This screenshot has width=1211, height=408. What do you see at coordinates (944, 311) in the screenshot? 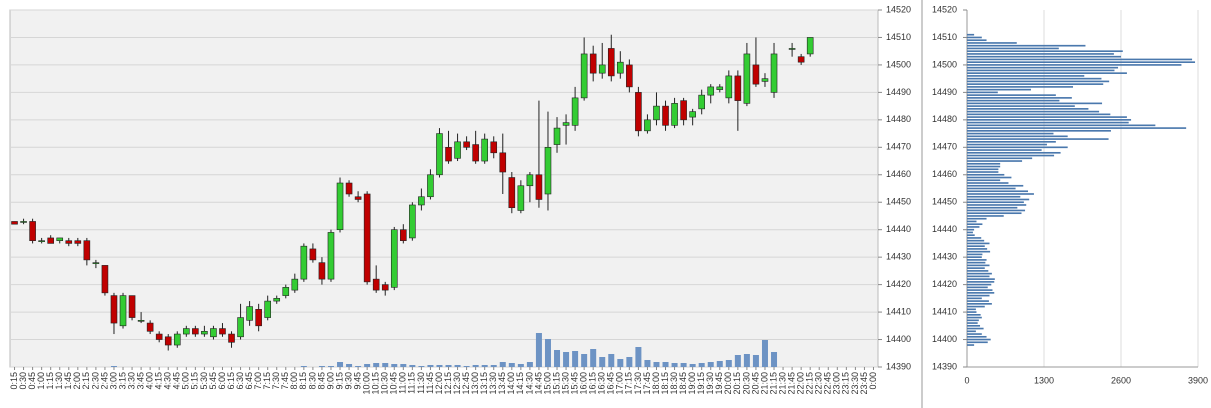
I see `y-tick-label: 14410` at bounding box center [944, 311].